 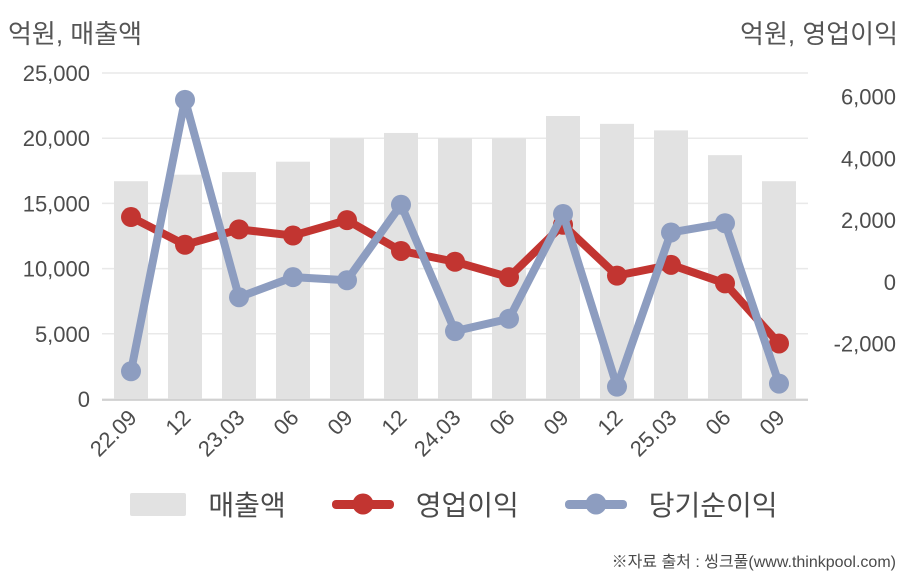 I want to click on left-axis-tick-label: 10,000, so click(x=56, y=269).